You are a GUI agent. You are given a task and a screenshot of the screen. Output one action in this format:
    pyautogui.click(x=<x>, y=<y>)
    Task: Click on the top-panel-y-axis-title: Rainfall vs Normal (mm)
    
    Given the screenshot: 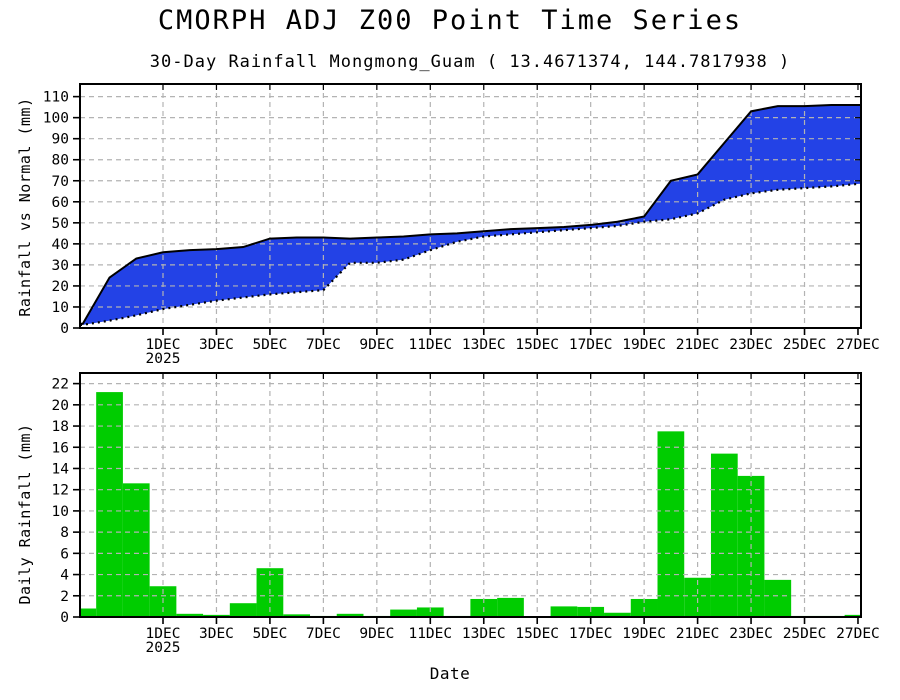 What is the action you would take?
    pyautogui.click(x=25, y=207)
    